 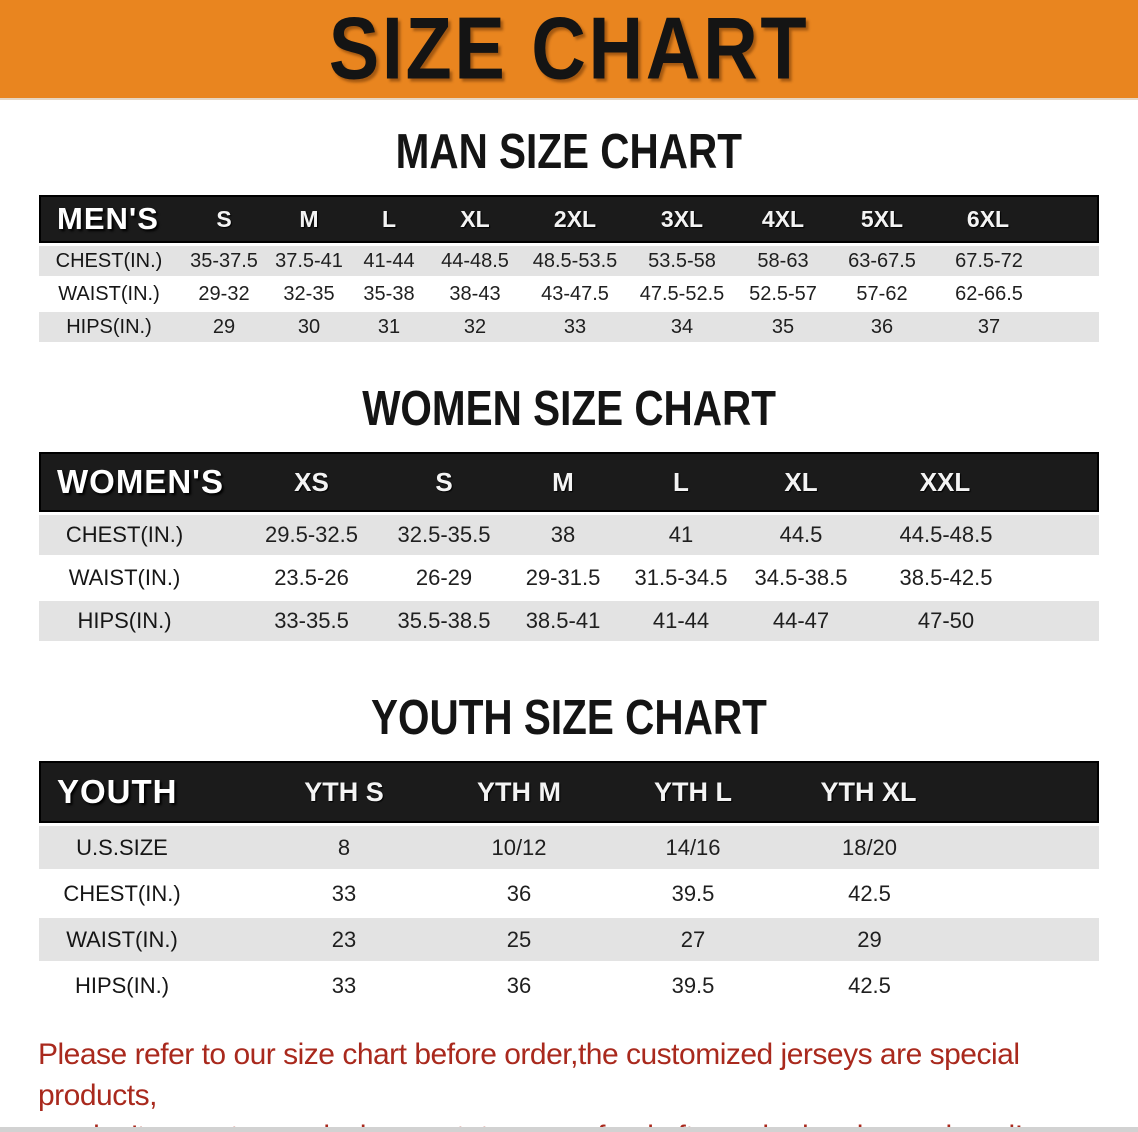 What do you see at coordinates (475, 260) in the screenshot?
I see `size-value-cell: 44-48.5` at bounding box center [475, 260].